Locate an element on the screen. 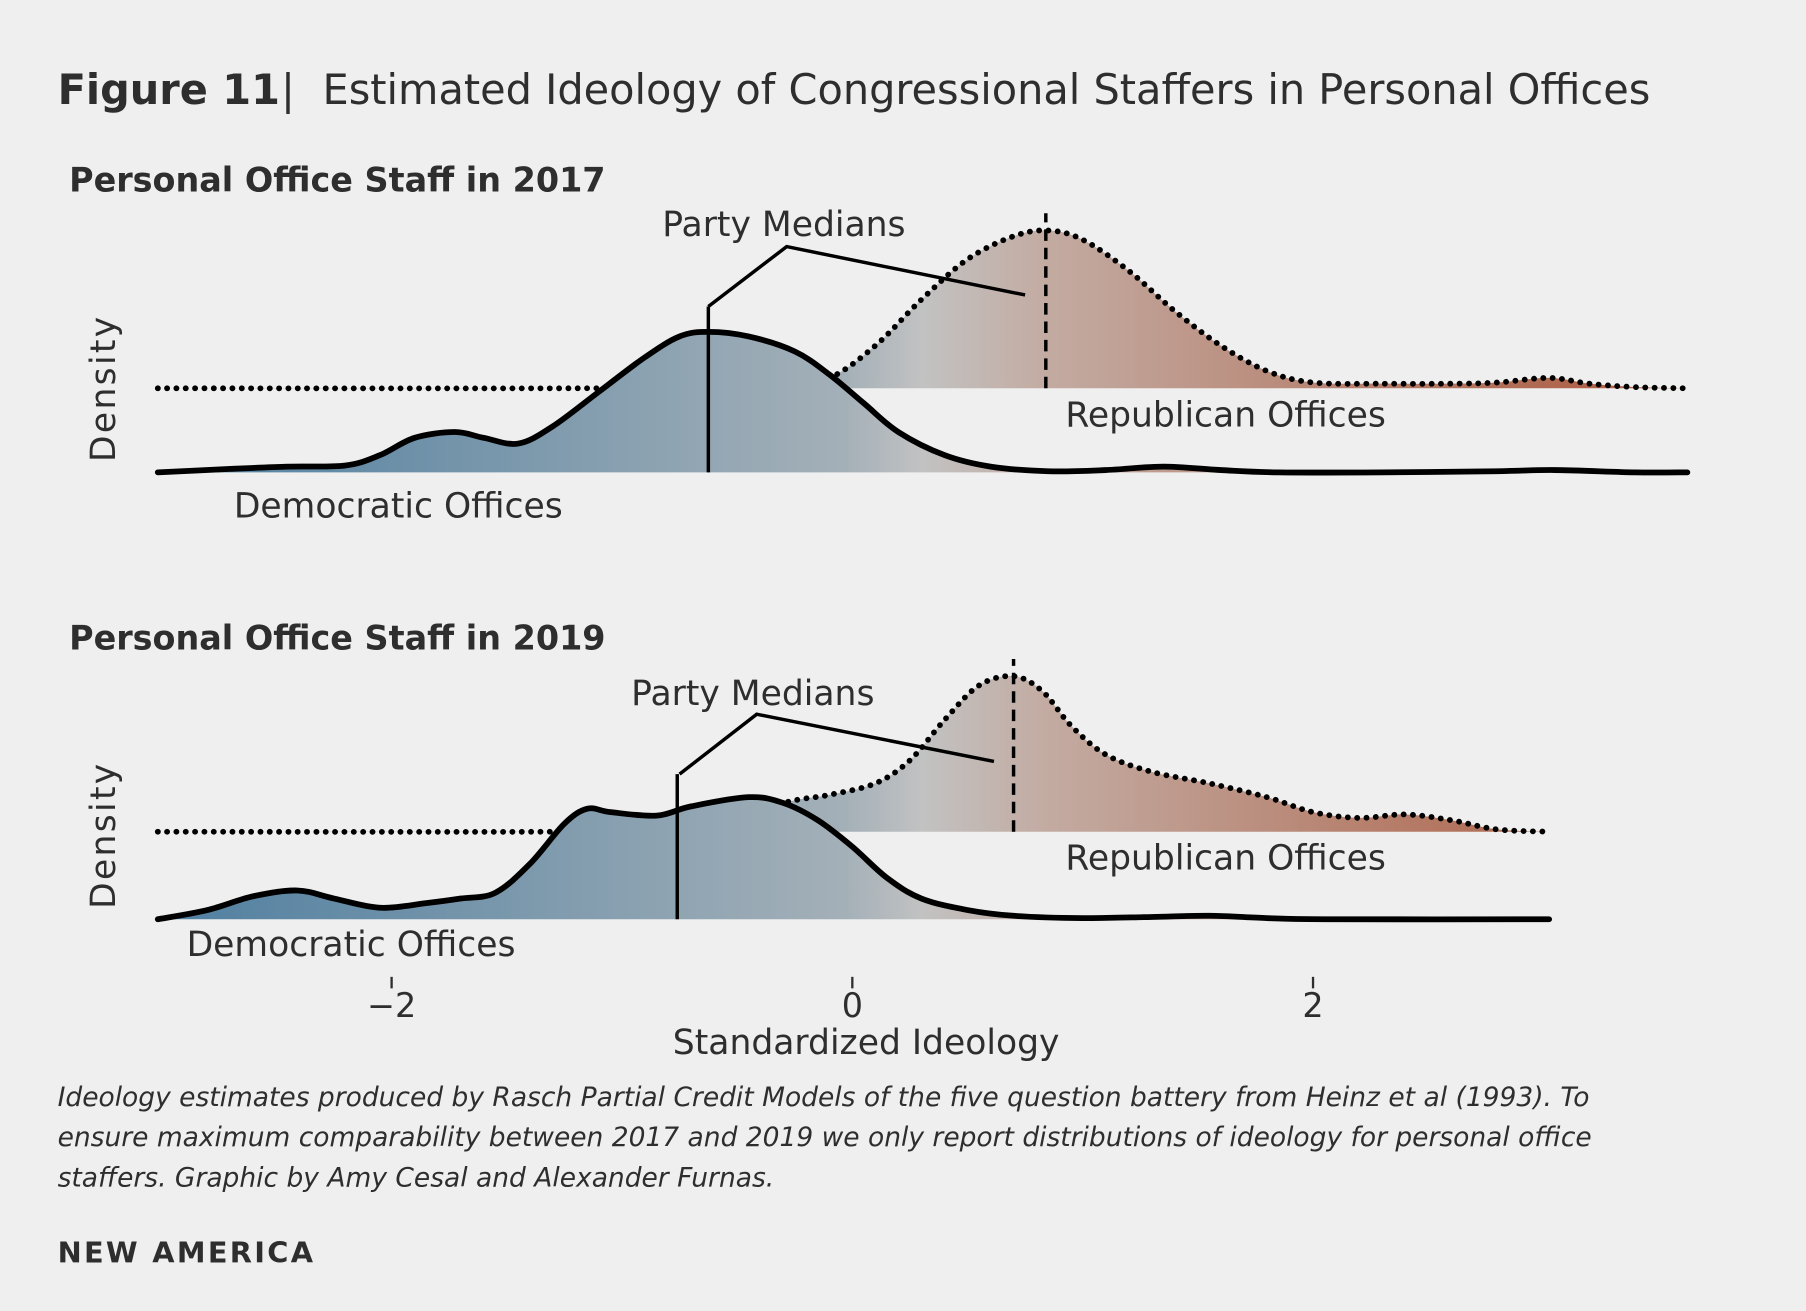  panel-title: Personal Office Staff in 2019 is located at coordinates (337, 638).